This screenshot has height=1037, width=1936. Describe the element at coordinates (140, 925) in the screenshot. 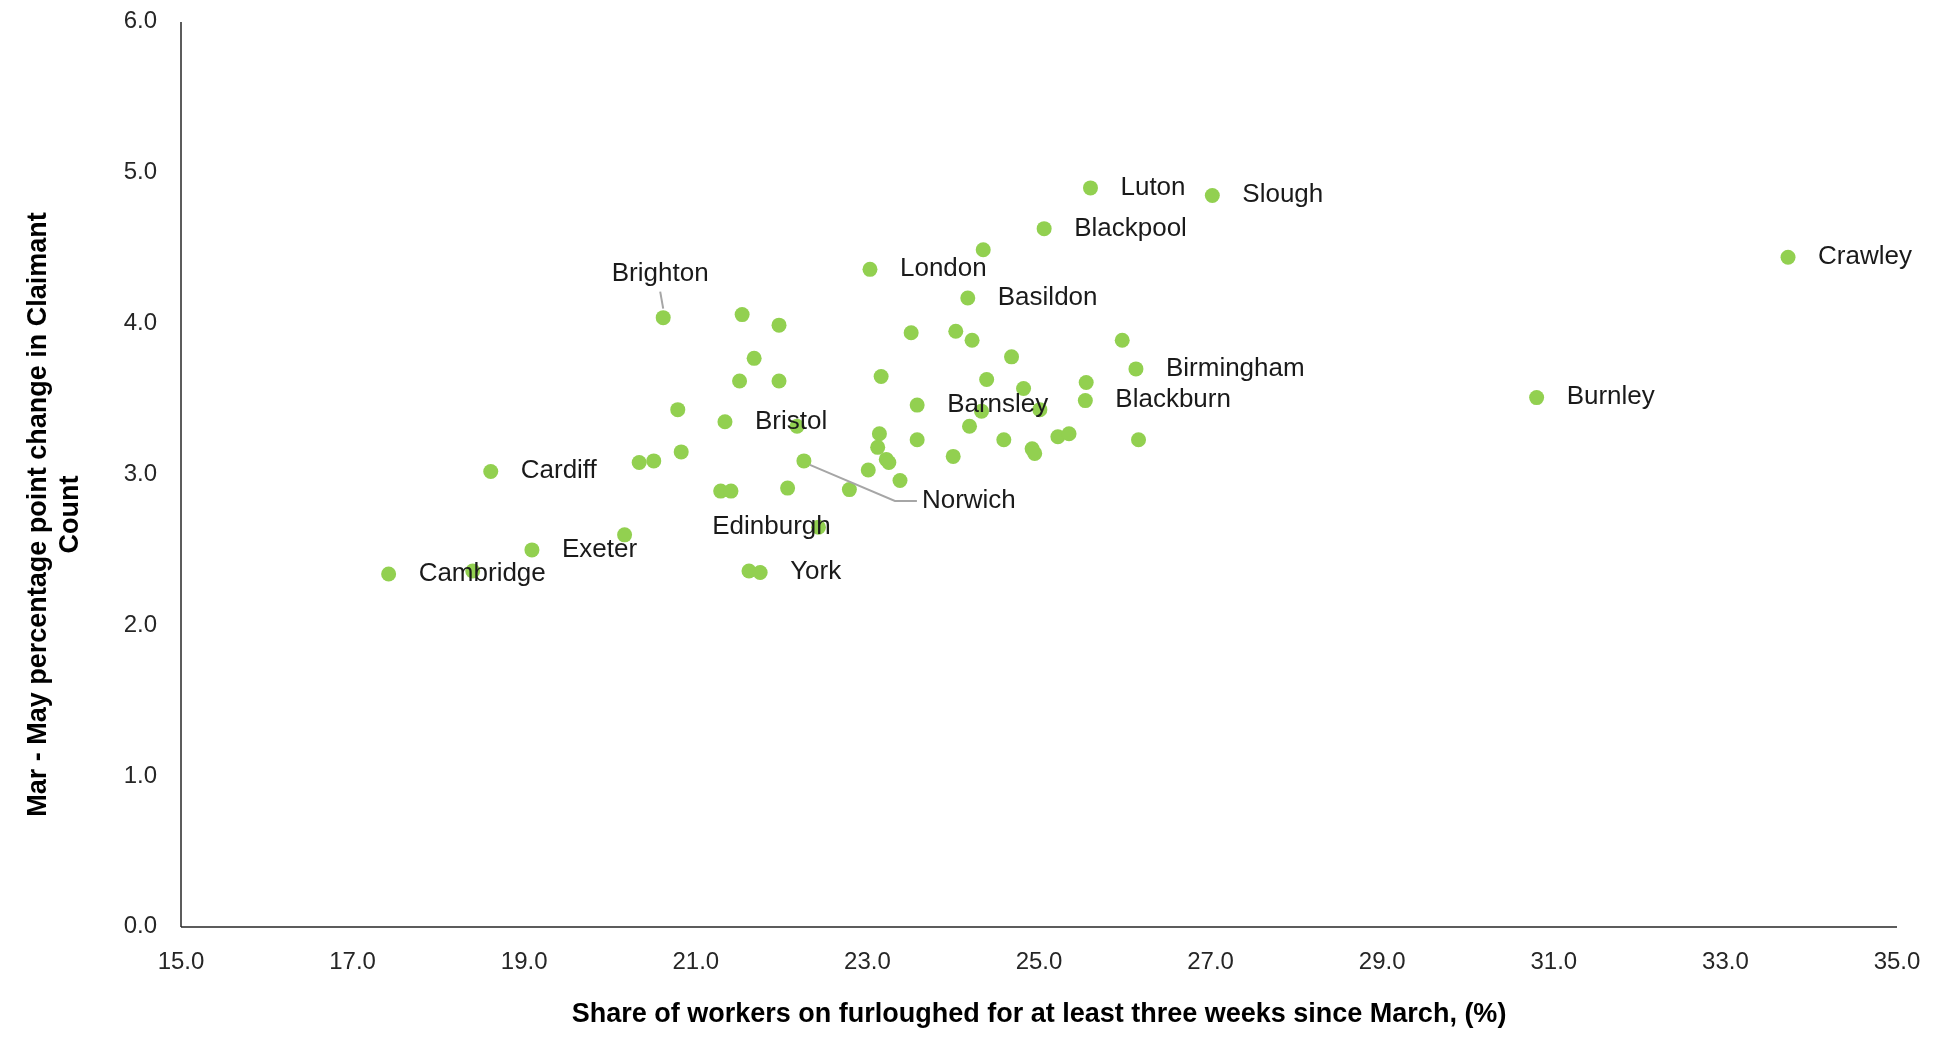

I see `y-tick-label: 0.0` at that location.